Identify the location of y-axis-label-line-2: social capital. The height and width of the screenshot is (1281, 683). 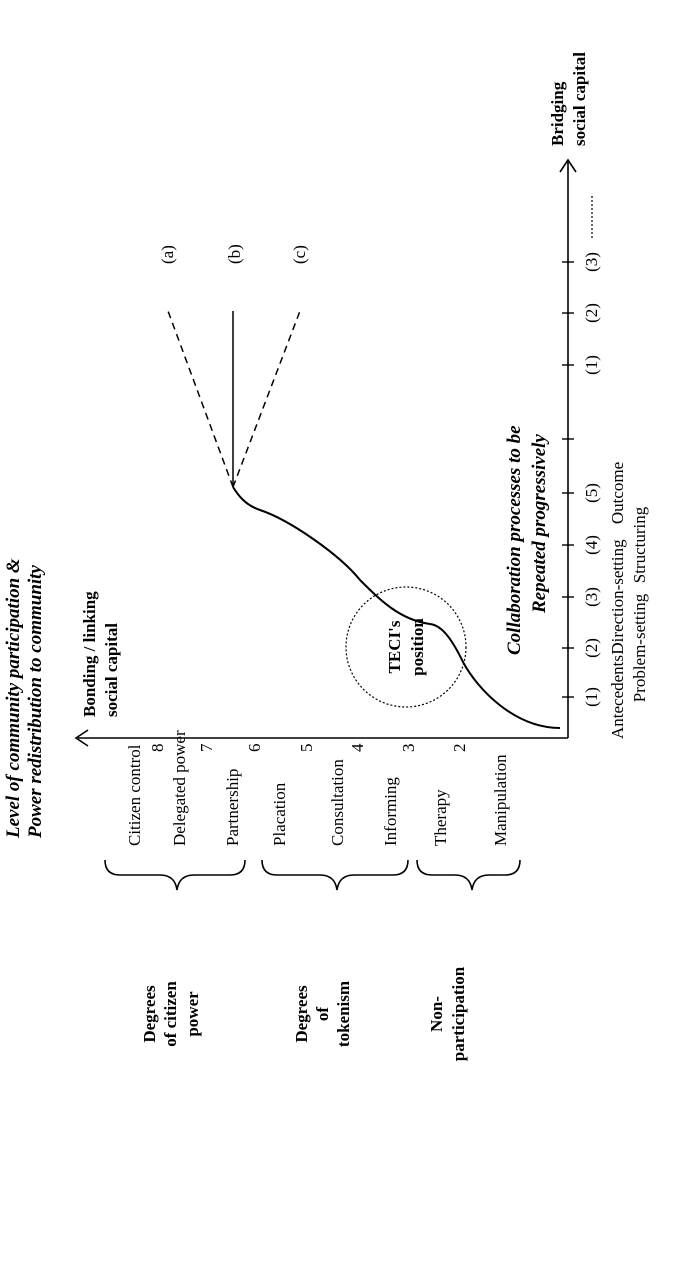
(111, 670).